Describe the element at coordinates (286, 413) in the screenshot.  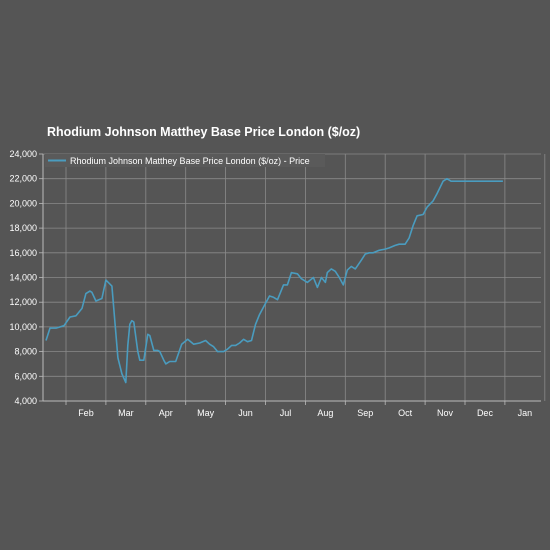
I see `x-tick-label: Jul` at that location.